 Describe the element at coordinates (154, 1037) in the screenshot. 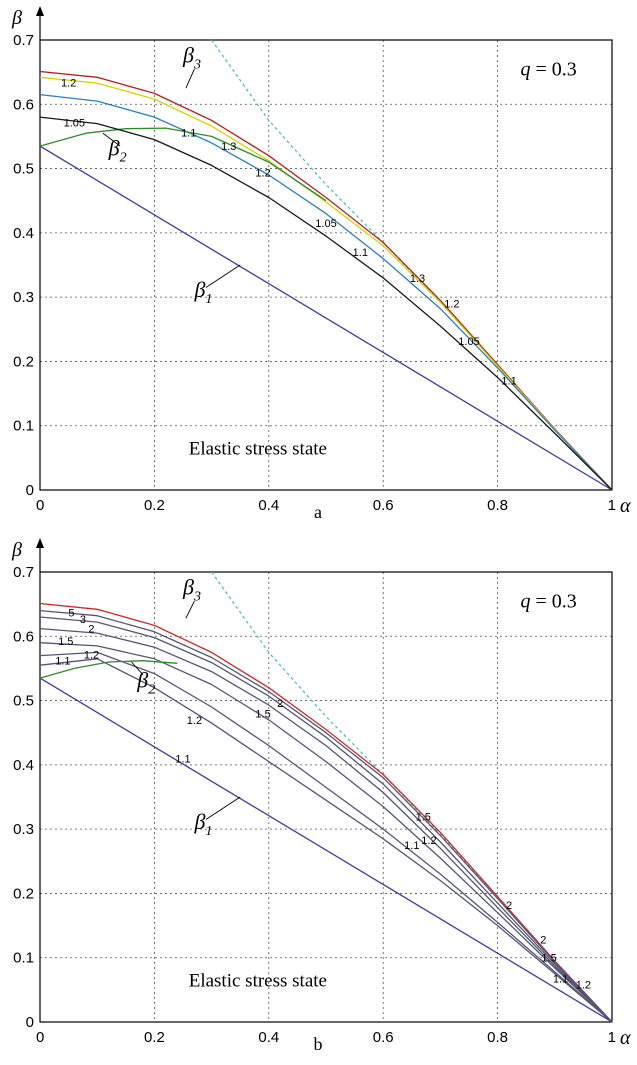

I see `chart-b-x-tick-label: 0.2` at that location.